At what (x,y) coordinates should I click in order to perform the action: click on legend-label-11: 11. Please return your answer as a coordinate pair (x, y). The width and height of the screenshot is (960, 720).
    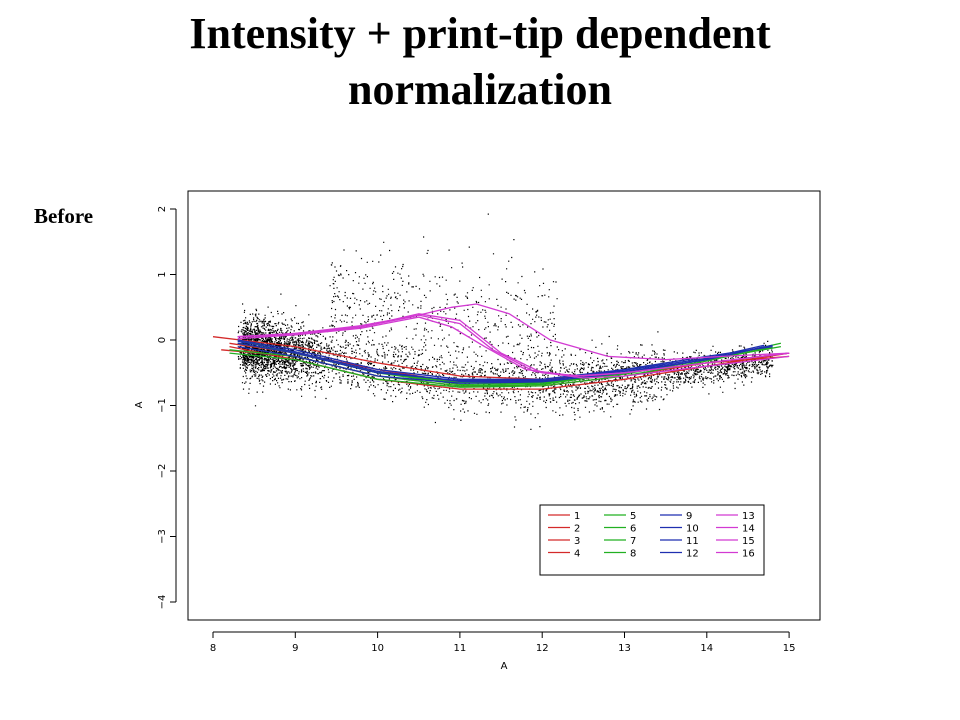
    Looking at the image, I should click on (692, 541).